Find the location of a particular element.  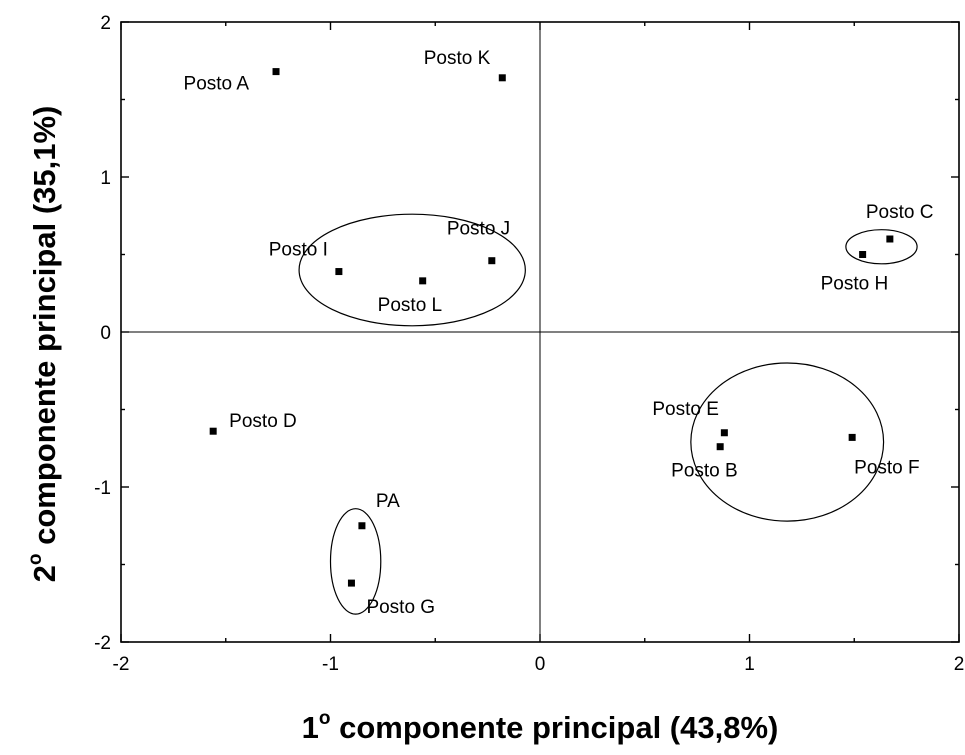

y-axis-title: 2o componente principal (35,1%) is located at coordinates (43, 344).